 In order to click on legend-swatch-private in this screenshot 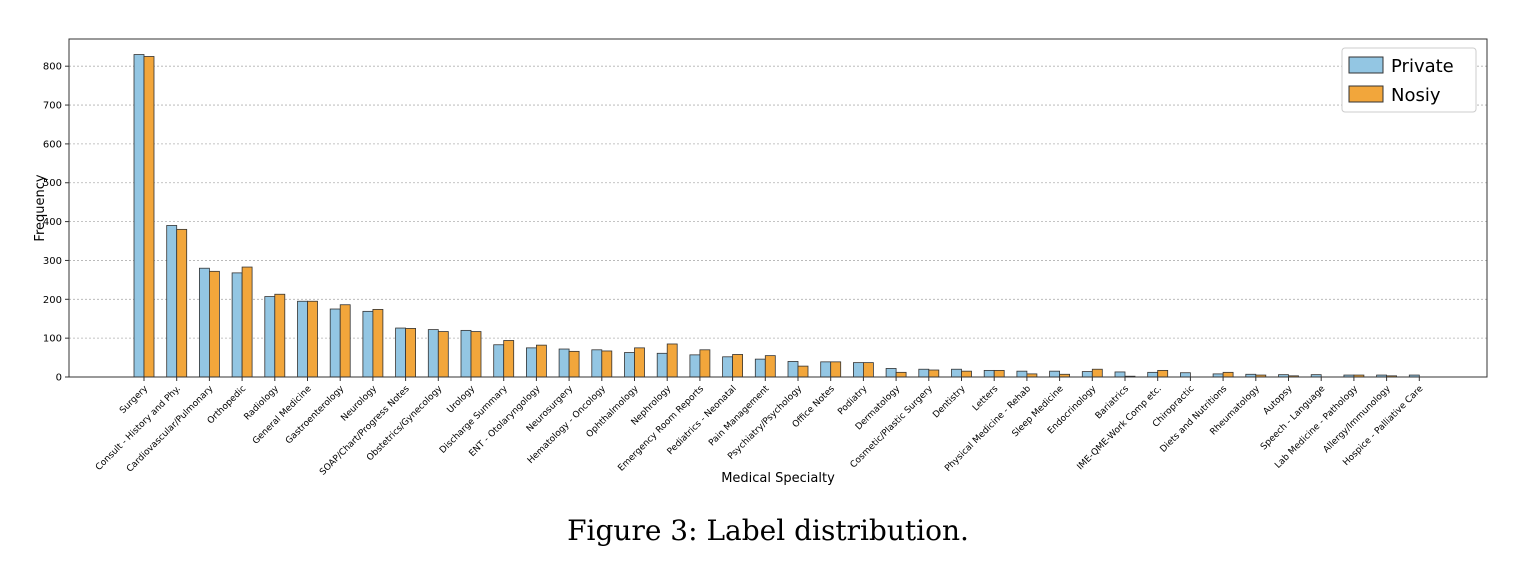, I will do `click(1366, 65)`.